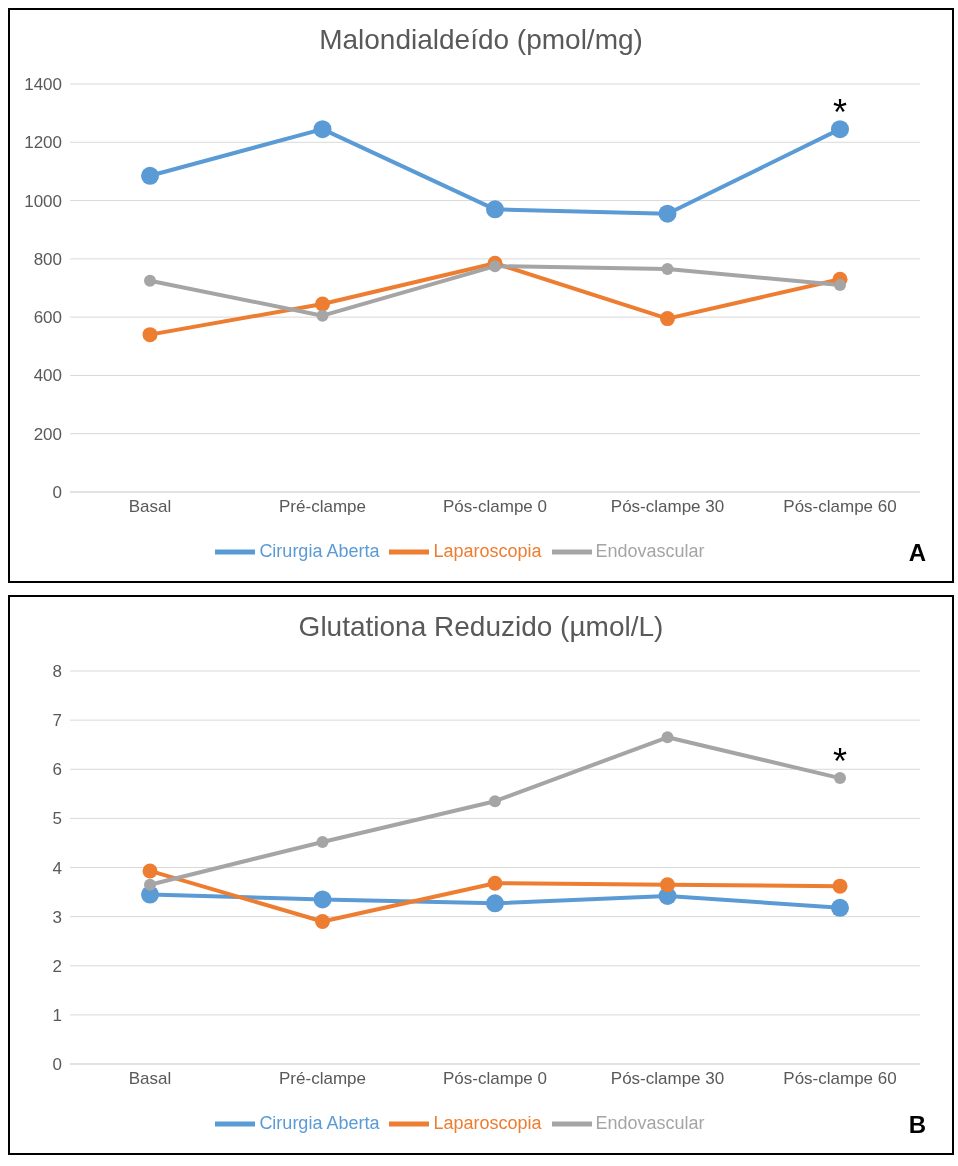 This screenshot has height=1166, width=958. What do you see at coordinates (57, 868) in the screenshot?
I see `y-tick-label: 4` at bounding box center [57, 868].